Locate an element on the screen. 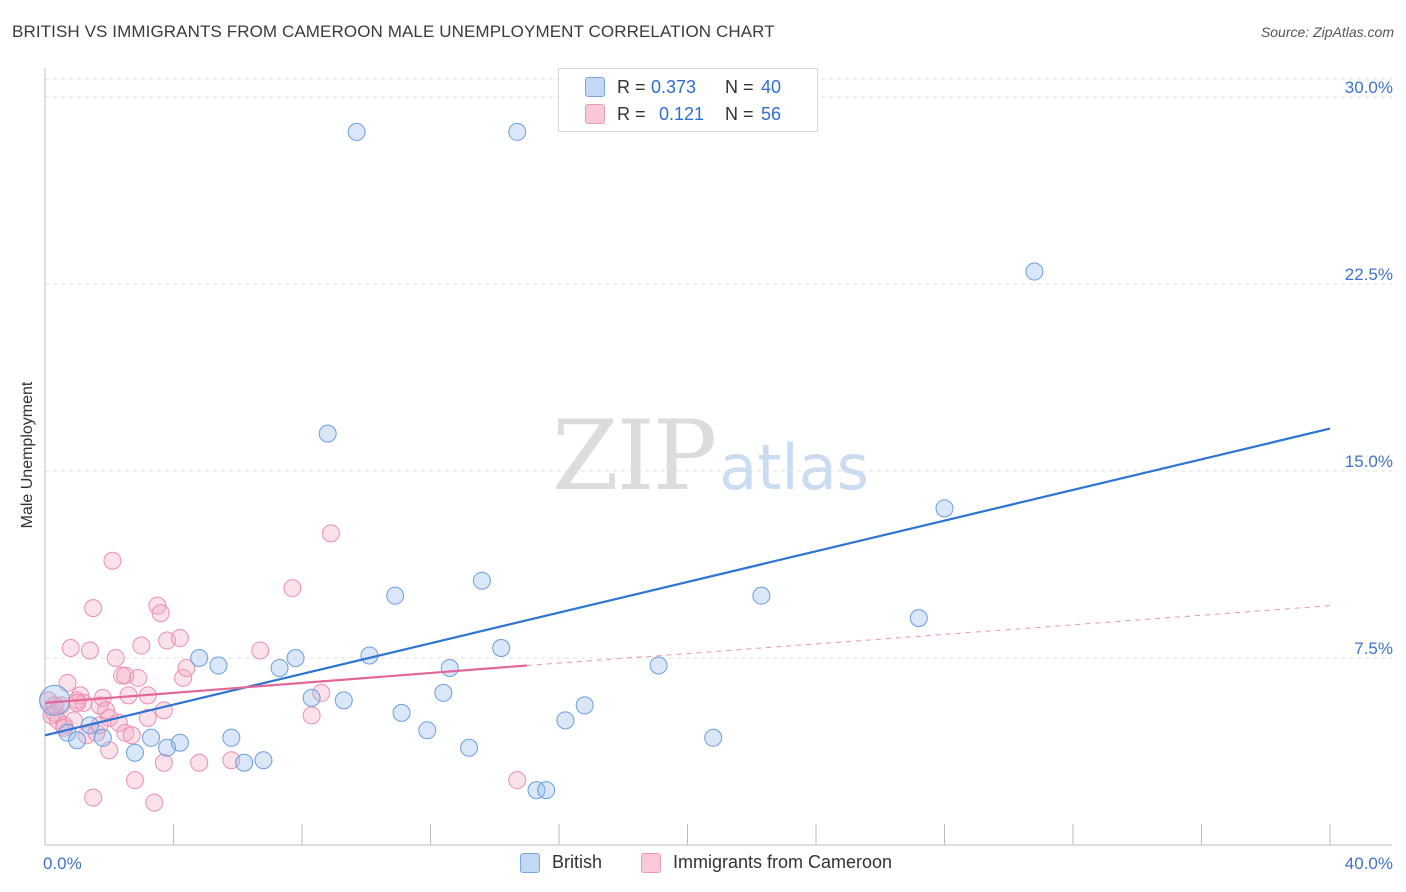 The height and width of the screenshot is (892, 1406). correlation-legend: R = 0.373 N = 40 R = 0.121 N = 56 is located at coordinates (688, 100).